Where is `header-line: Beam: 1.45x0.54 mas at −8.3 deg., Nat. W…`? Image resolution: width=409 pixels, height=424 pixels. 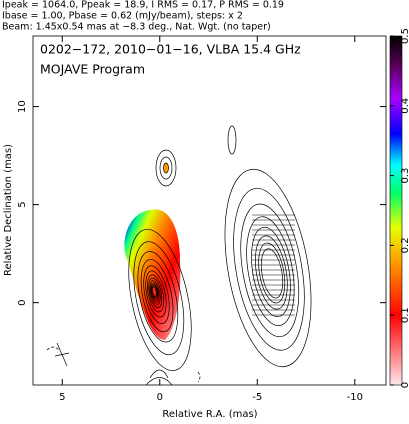 header-line: Beam: 1.45x0.54 mas at −8.3 deg., Nat. W… is located at coordinates (136, 27).